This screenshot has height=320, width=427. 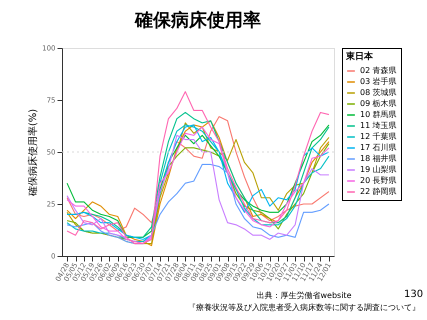 I want to click on legend-label: 09 栃木県, so click(x=378, y=103).